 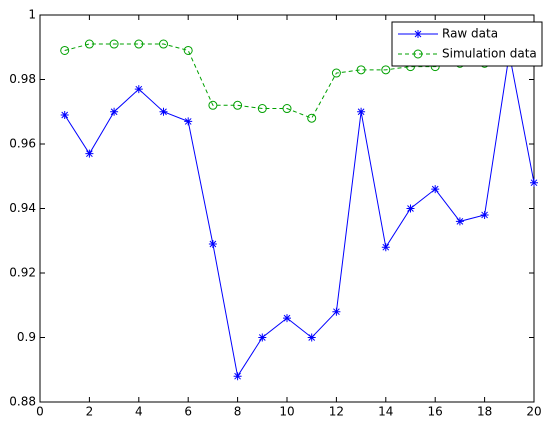 I want to click on legend-label: Simulation data, so click(x=489, y=54).